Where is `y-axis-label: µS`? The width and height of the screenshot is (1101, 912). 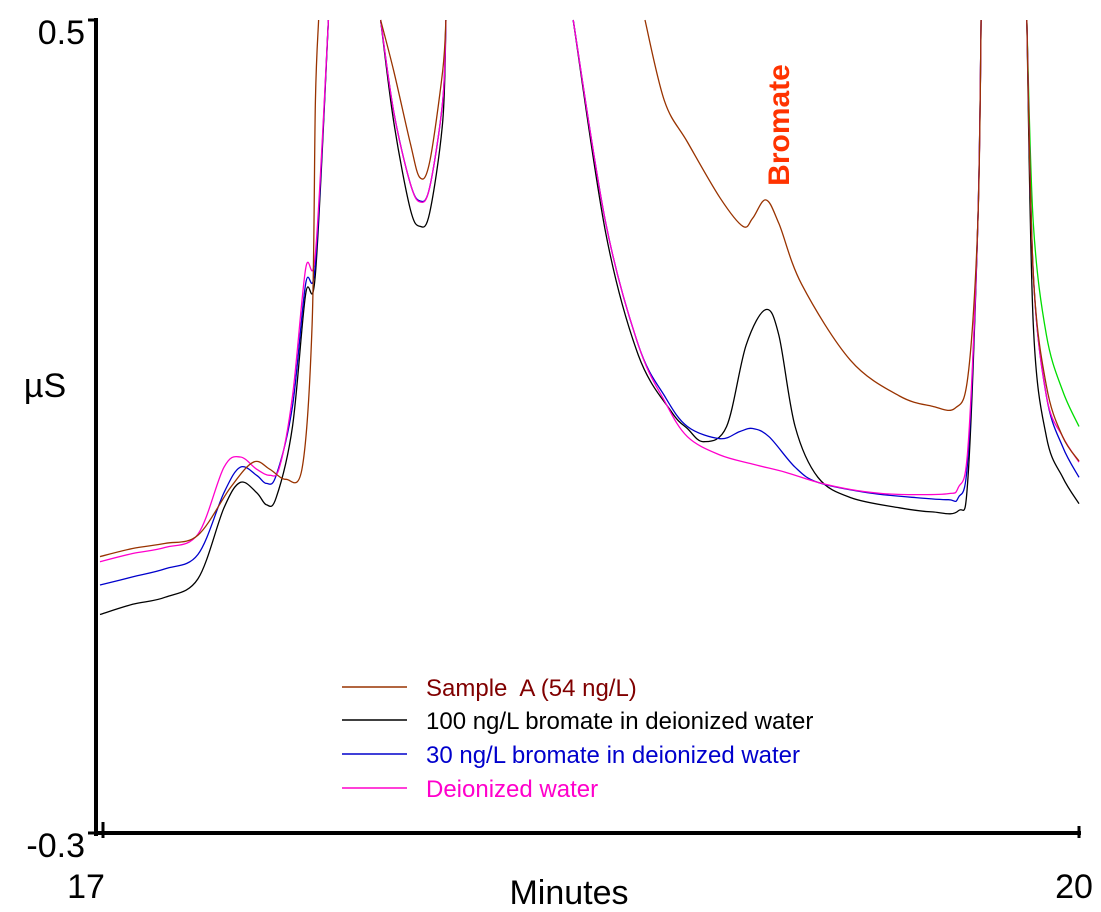 y-axis-label: µS is located at coordinates (45, 386).